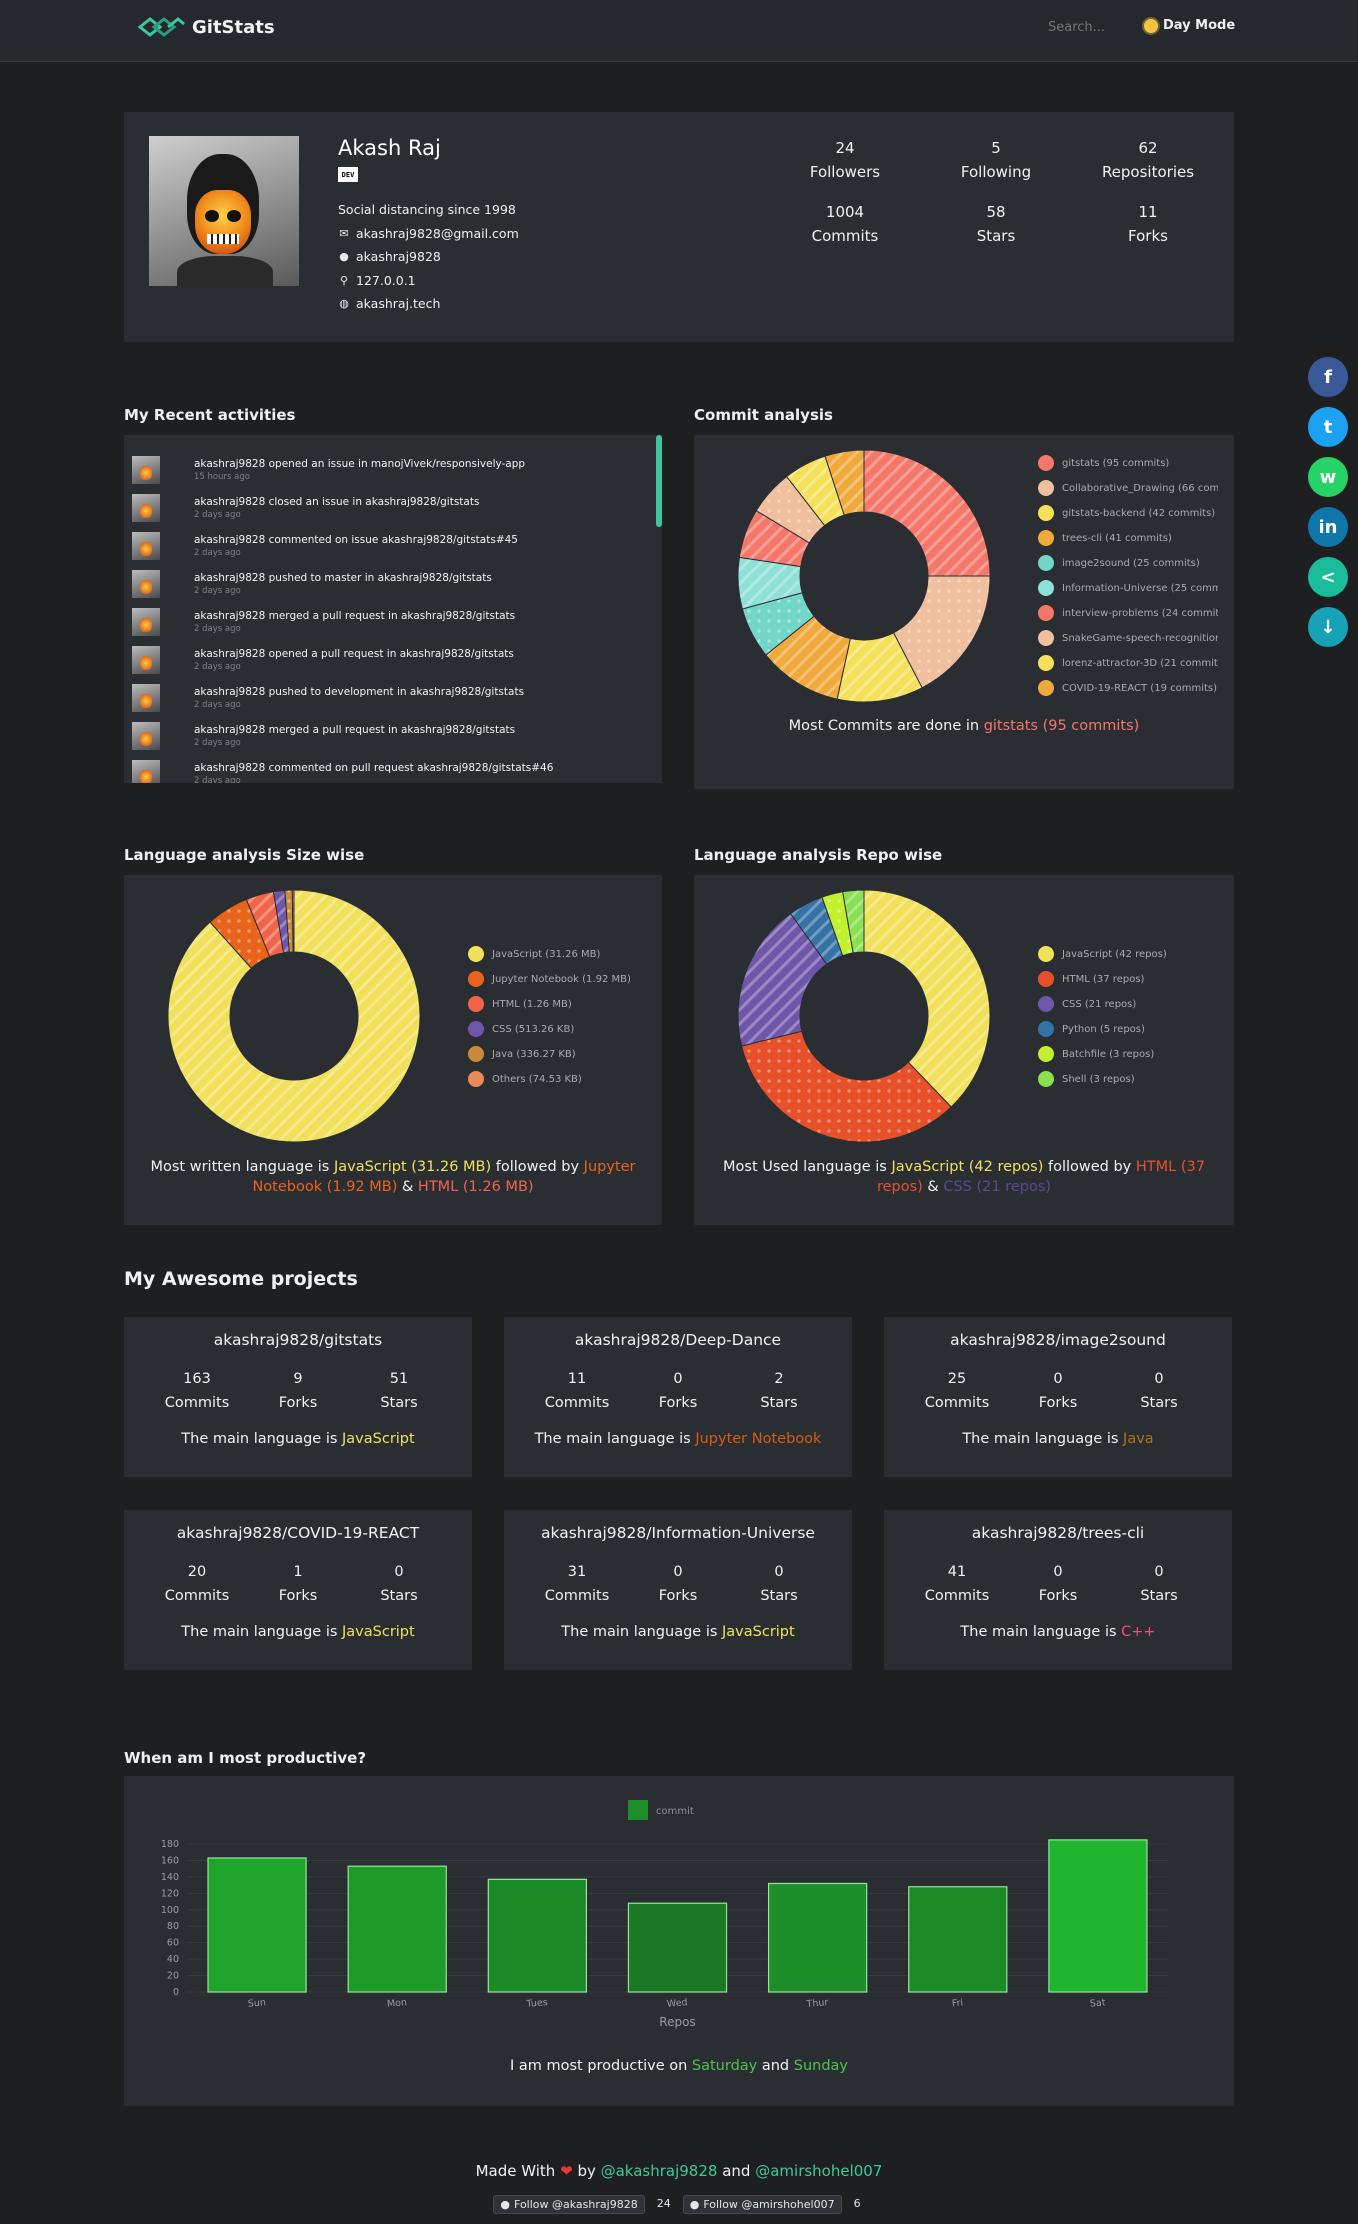 This screenshot has width=1358, height=2224. I want to click on legend-item: HTML (1.26 MB), so click(563, 1004).